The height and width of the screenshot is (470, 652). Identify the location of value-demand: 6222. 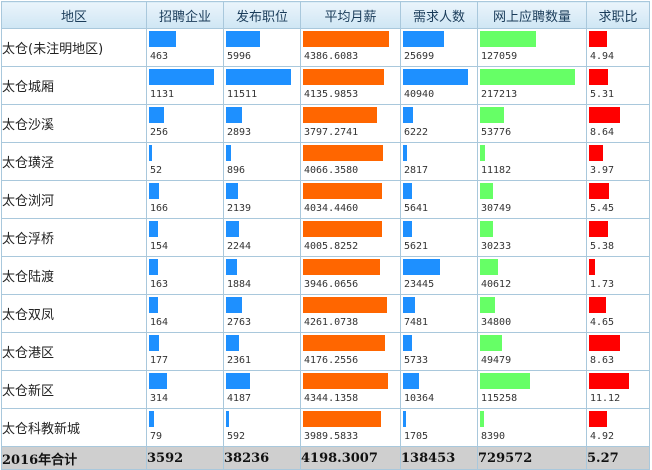
(416, 132).